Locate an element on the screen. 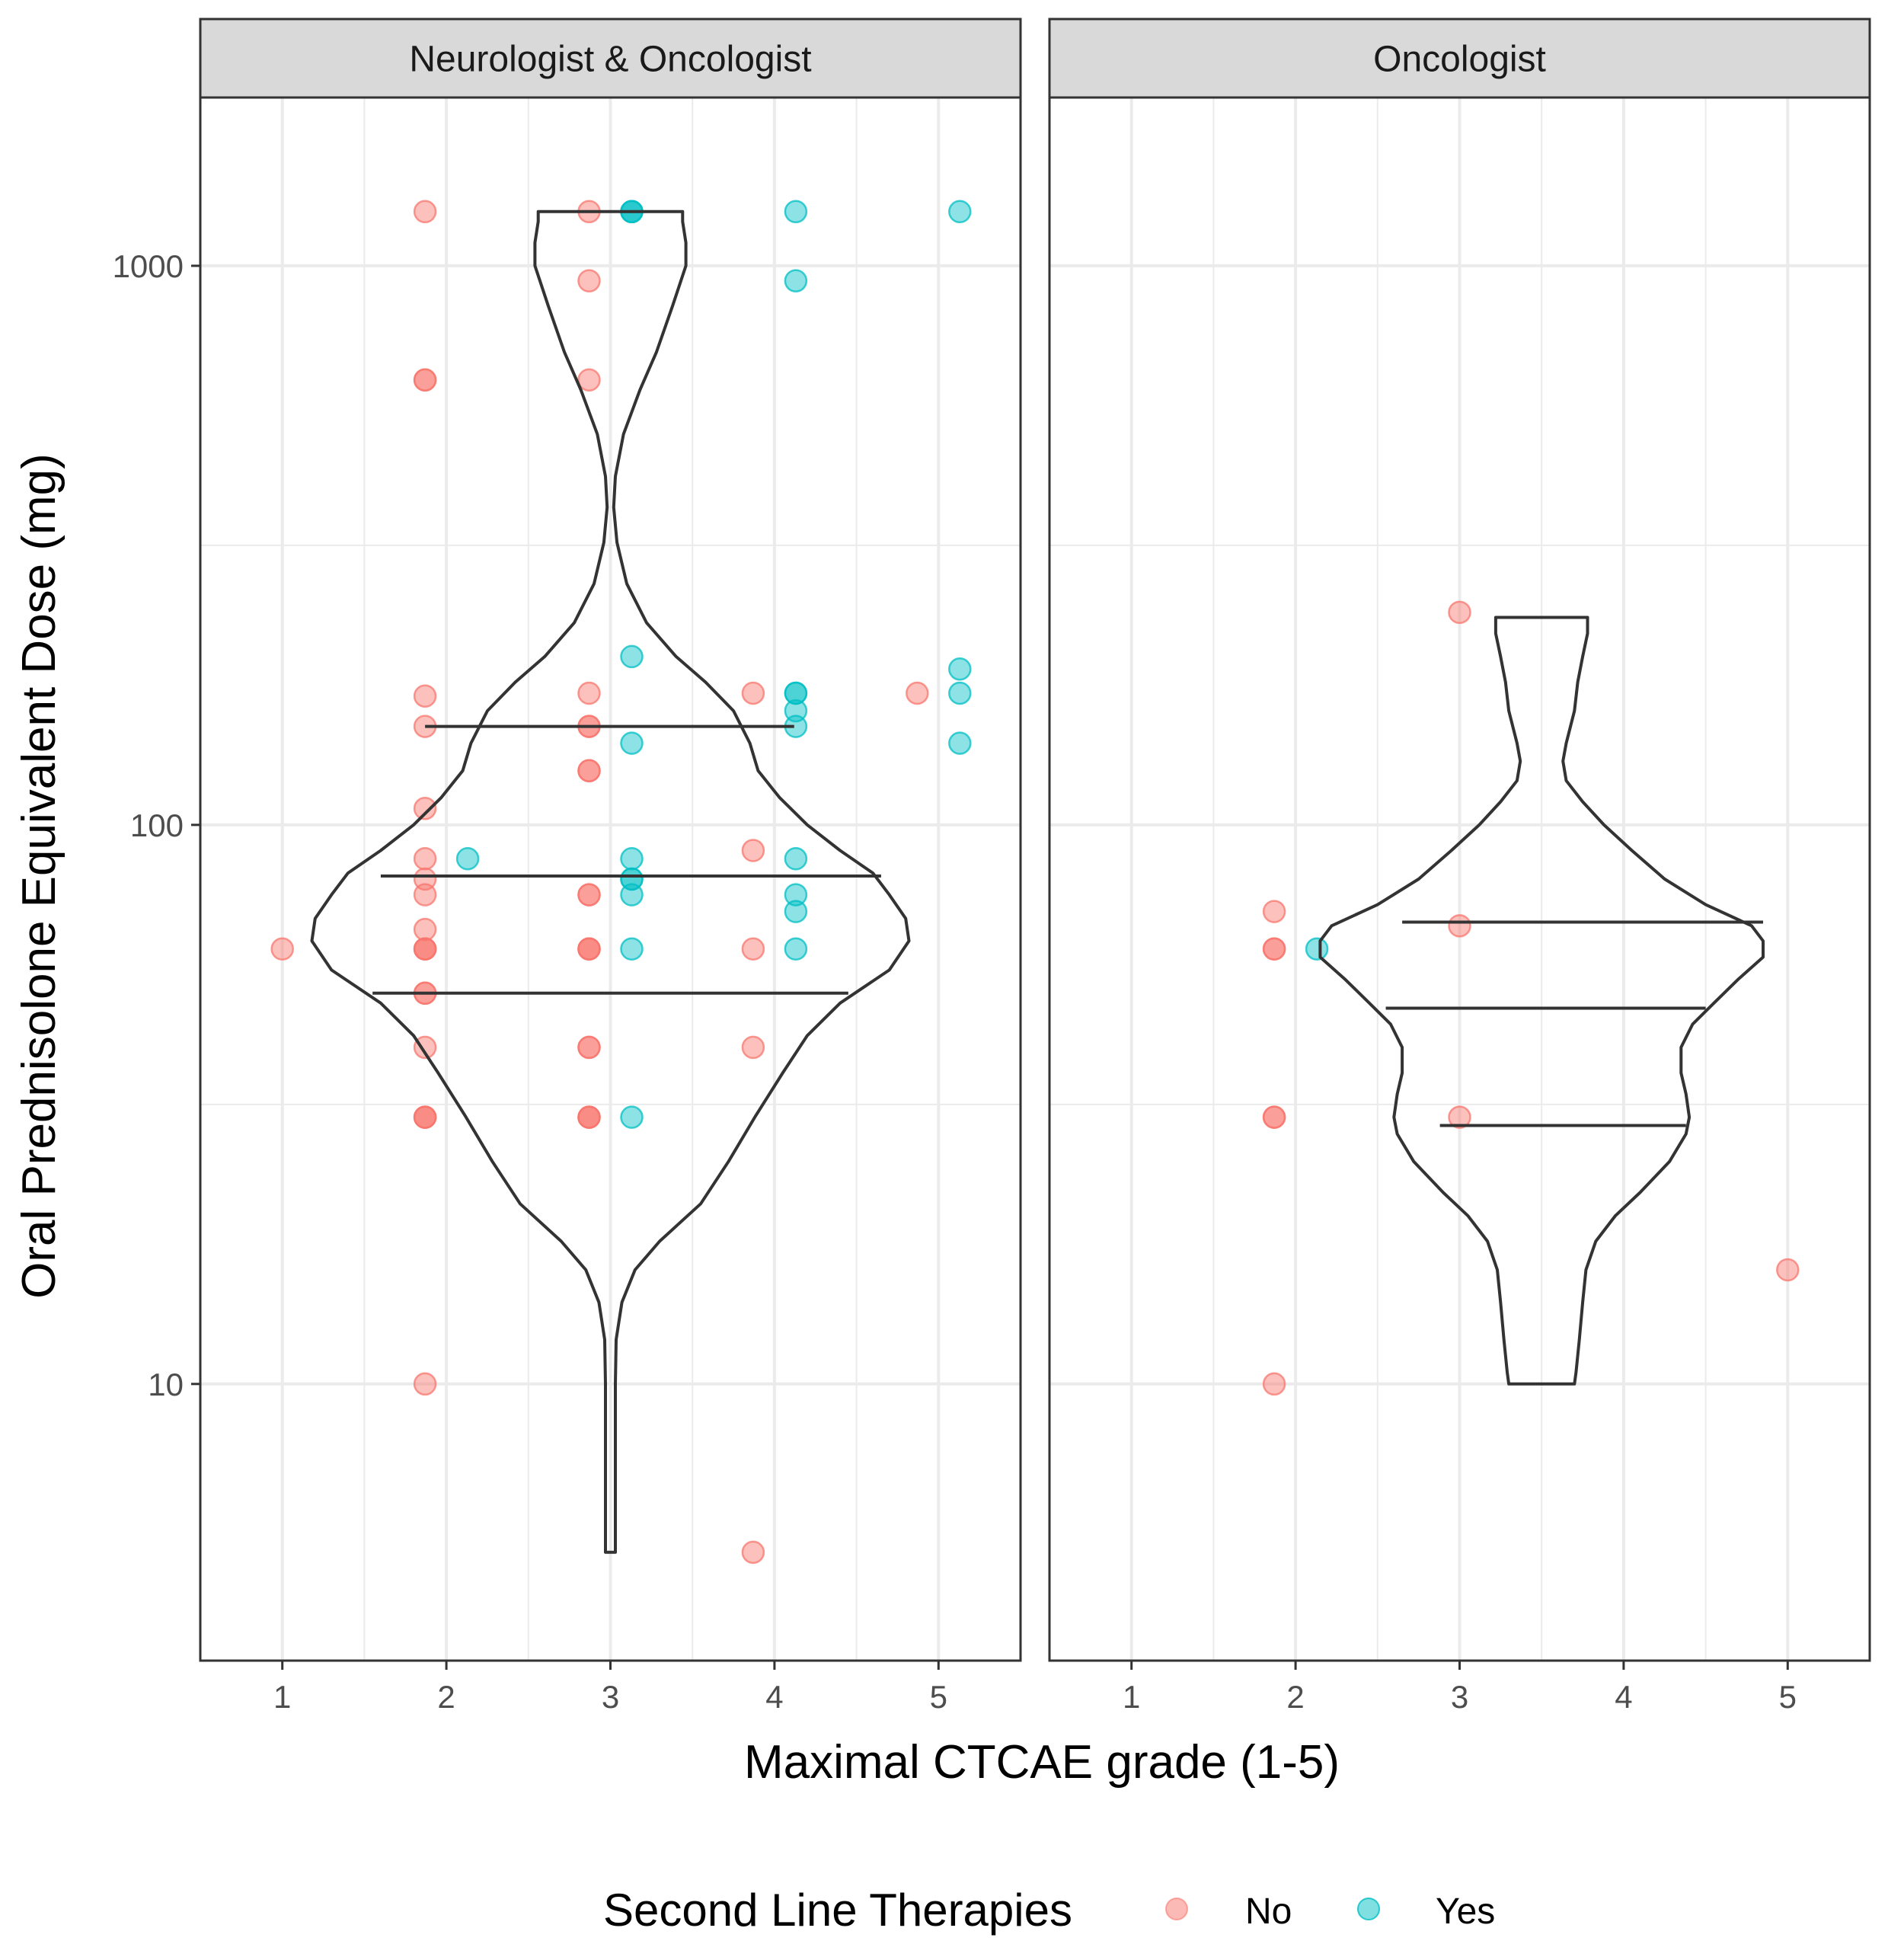 This screenshot has width=1888, height=1960. facet-title-neurologist-oncologist: Neurologist & Oncologist is located at coordinates (610, 60).